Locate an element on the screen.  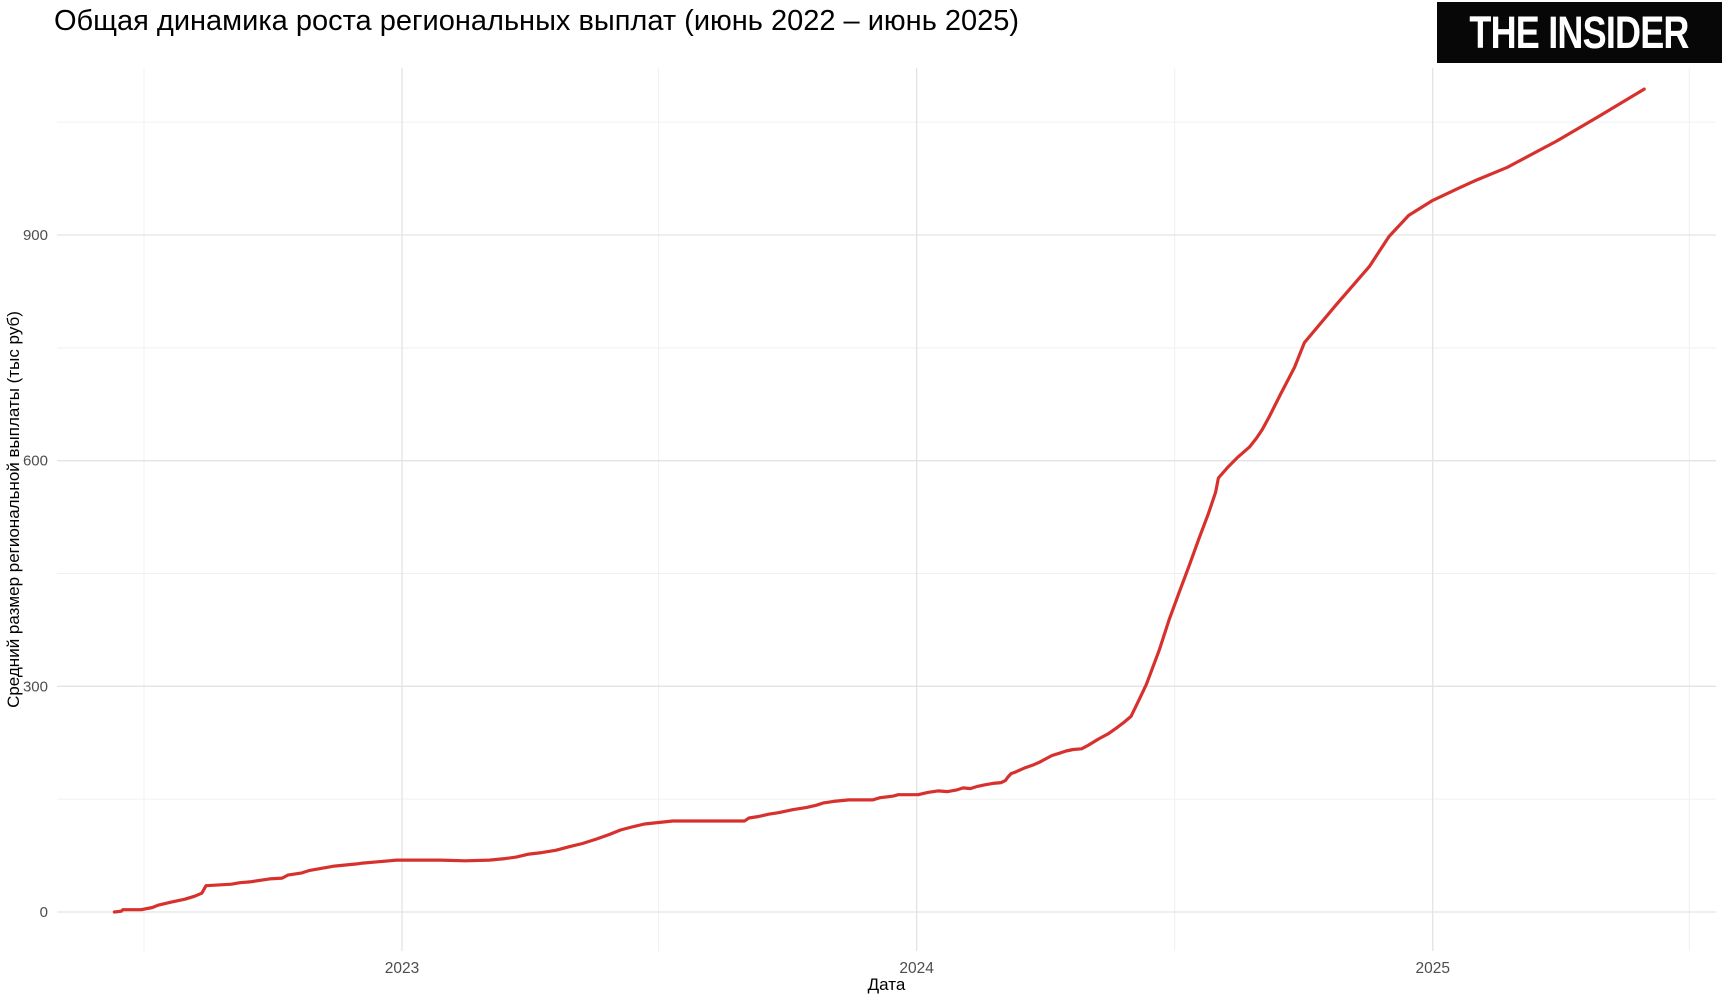
x-tick-label: 2025 is located at coordinates (1432, 968).